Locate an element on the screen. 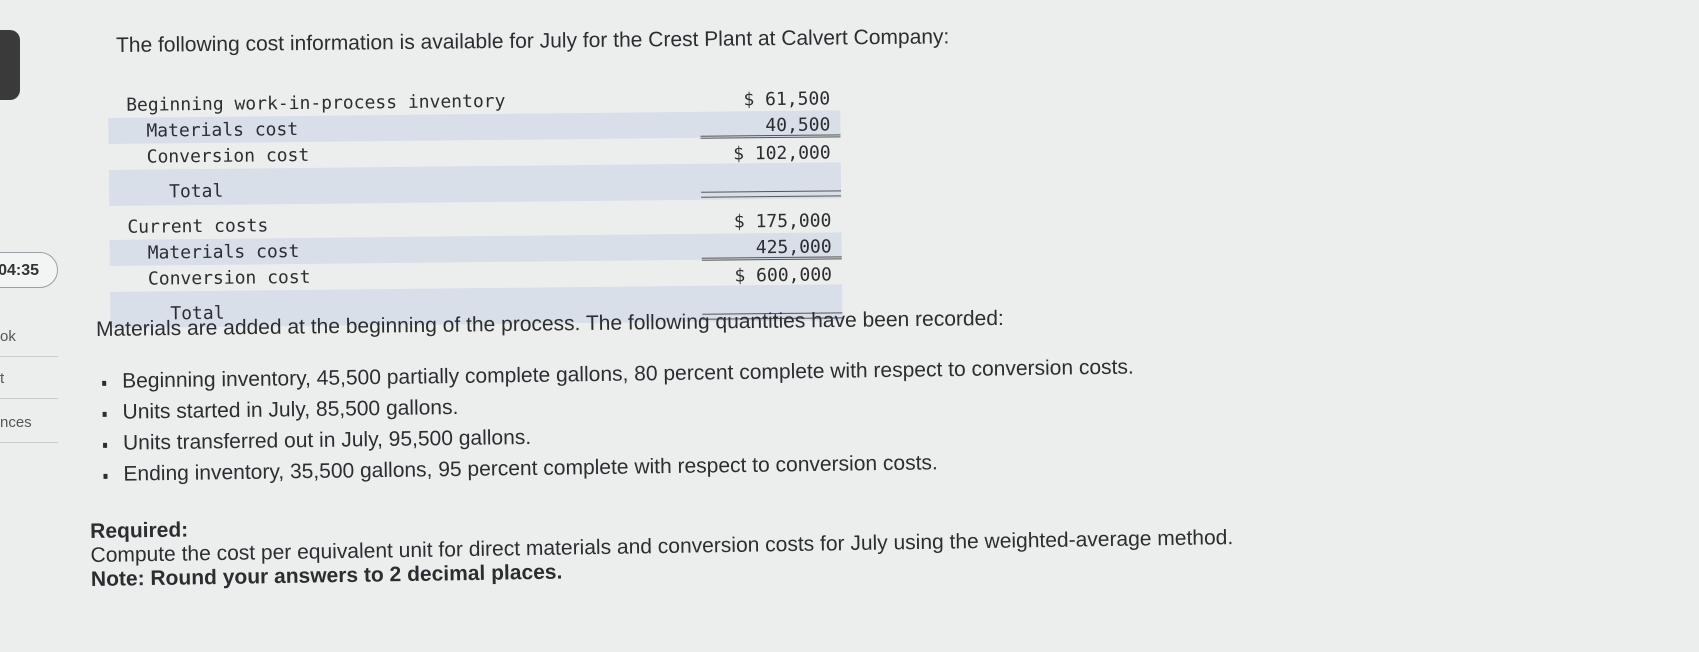 Image resolution: width=1699 pixels, height=652 pixels. cc-conversion-value: 425,000 is located at coordinates (793, 247).